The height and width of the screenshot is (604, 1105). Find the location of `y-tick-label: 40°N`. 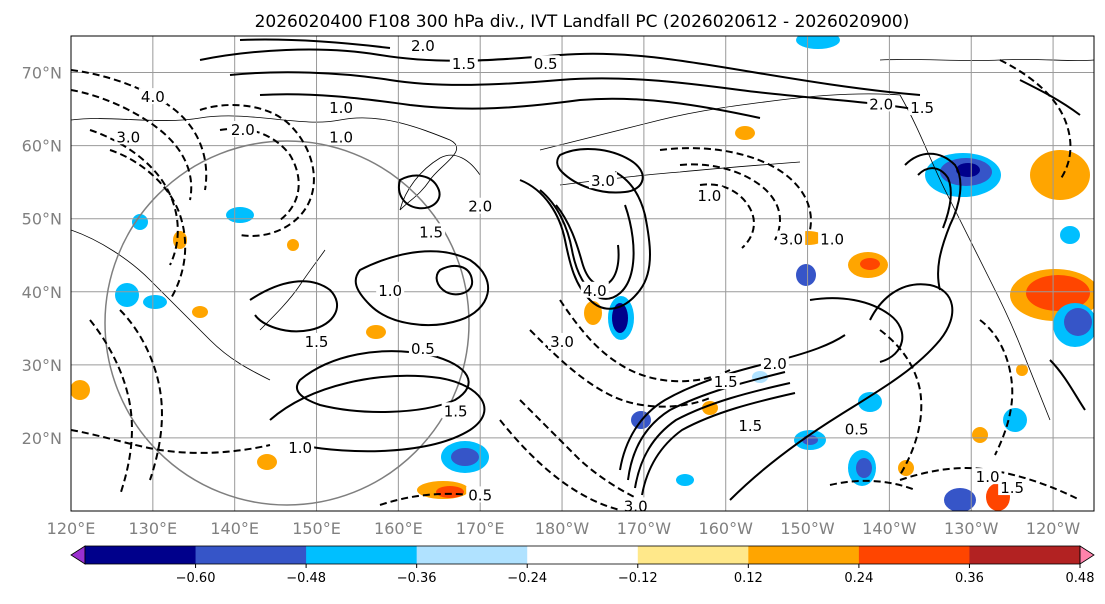

y-tick-label: 40°N is located at coordinates (42, 292).